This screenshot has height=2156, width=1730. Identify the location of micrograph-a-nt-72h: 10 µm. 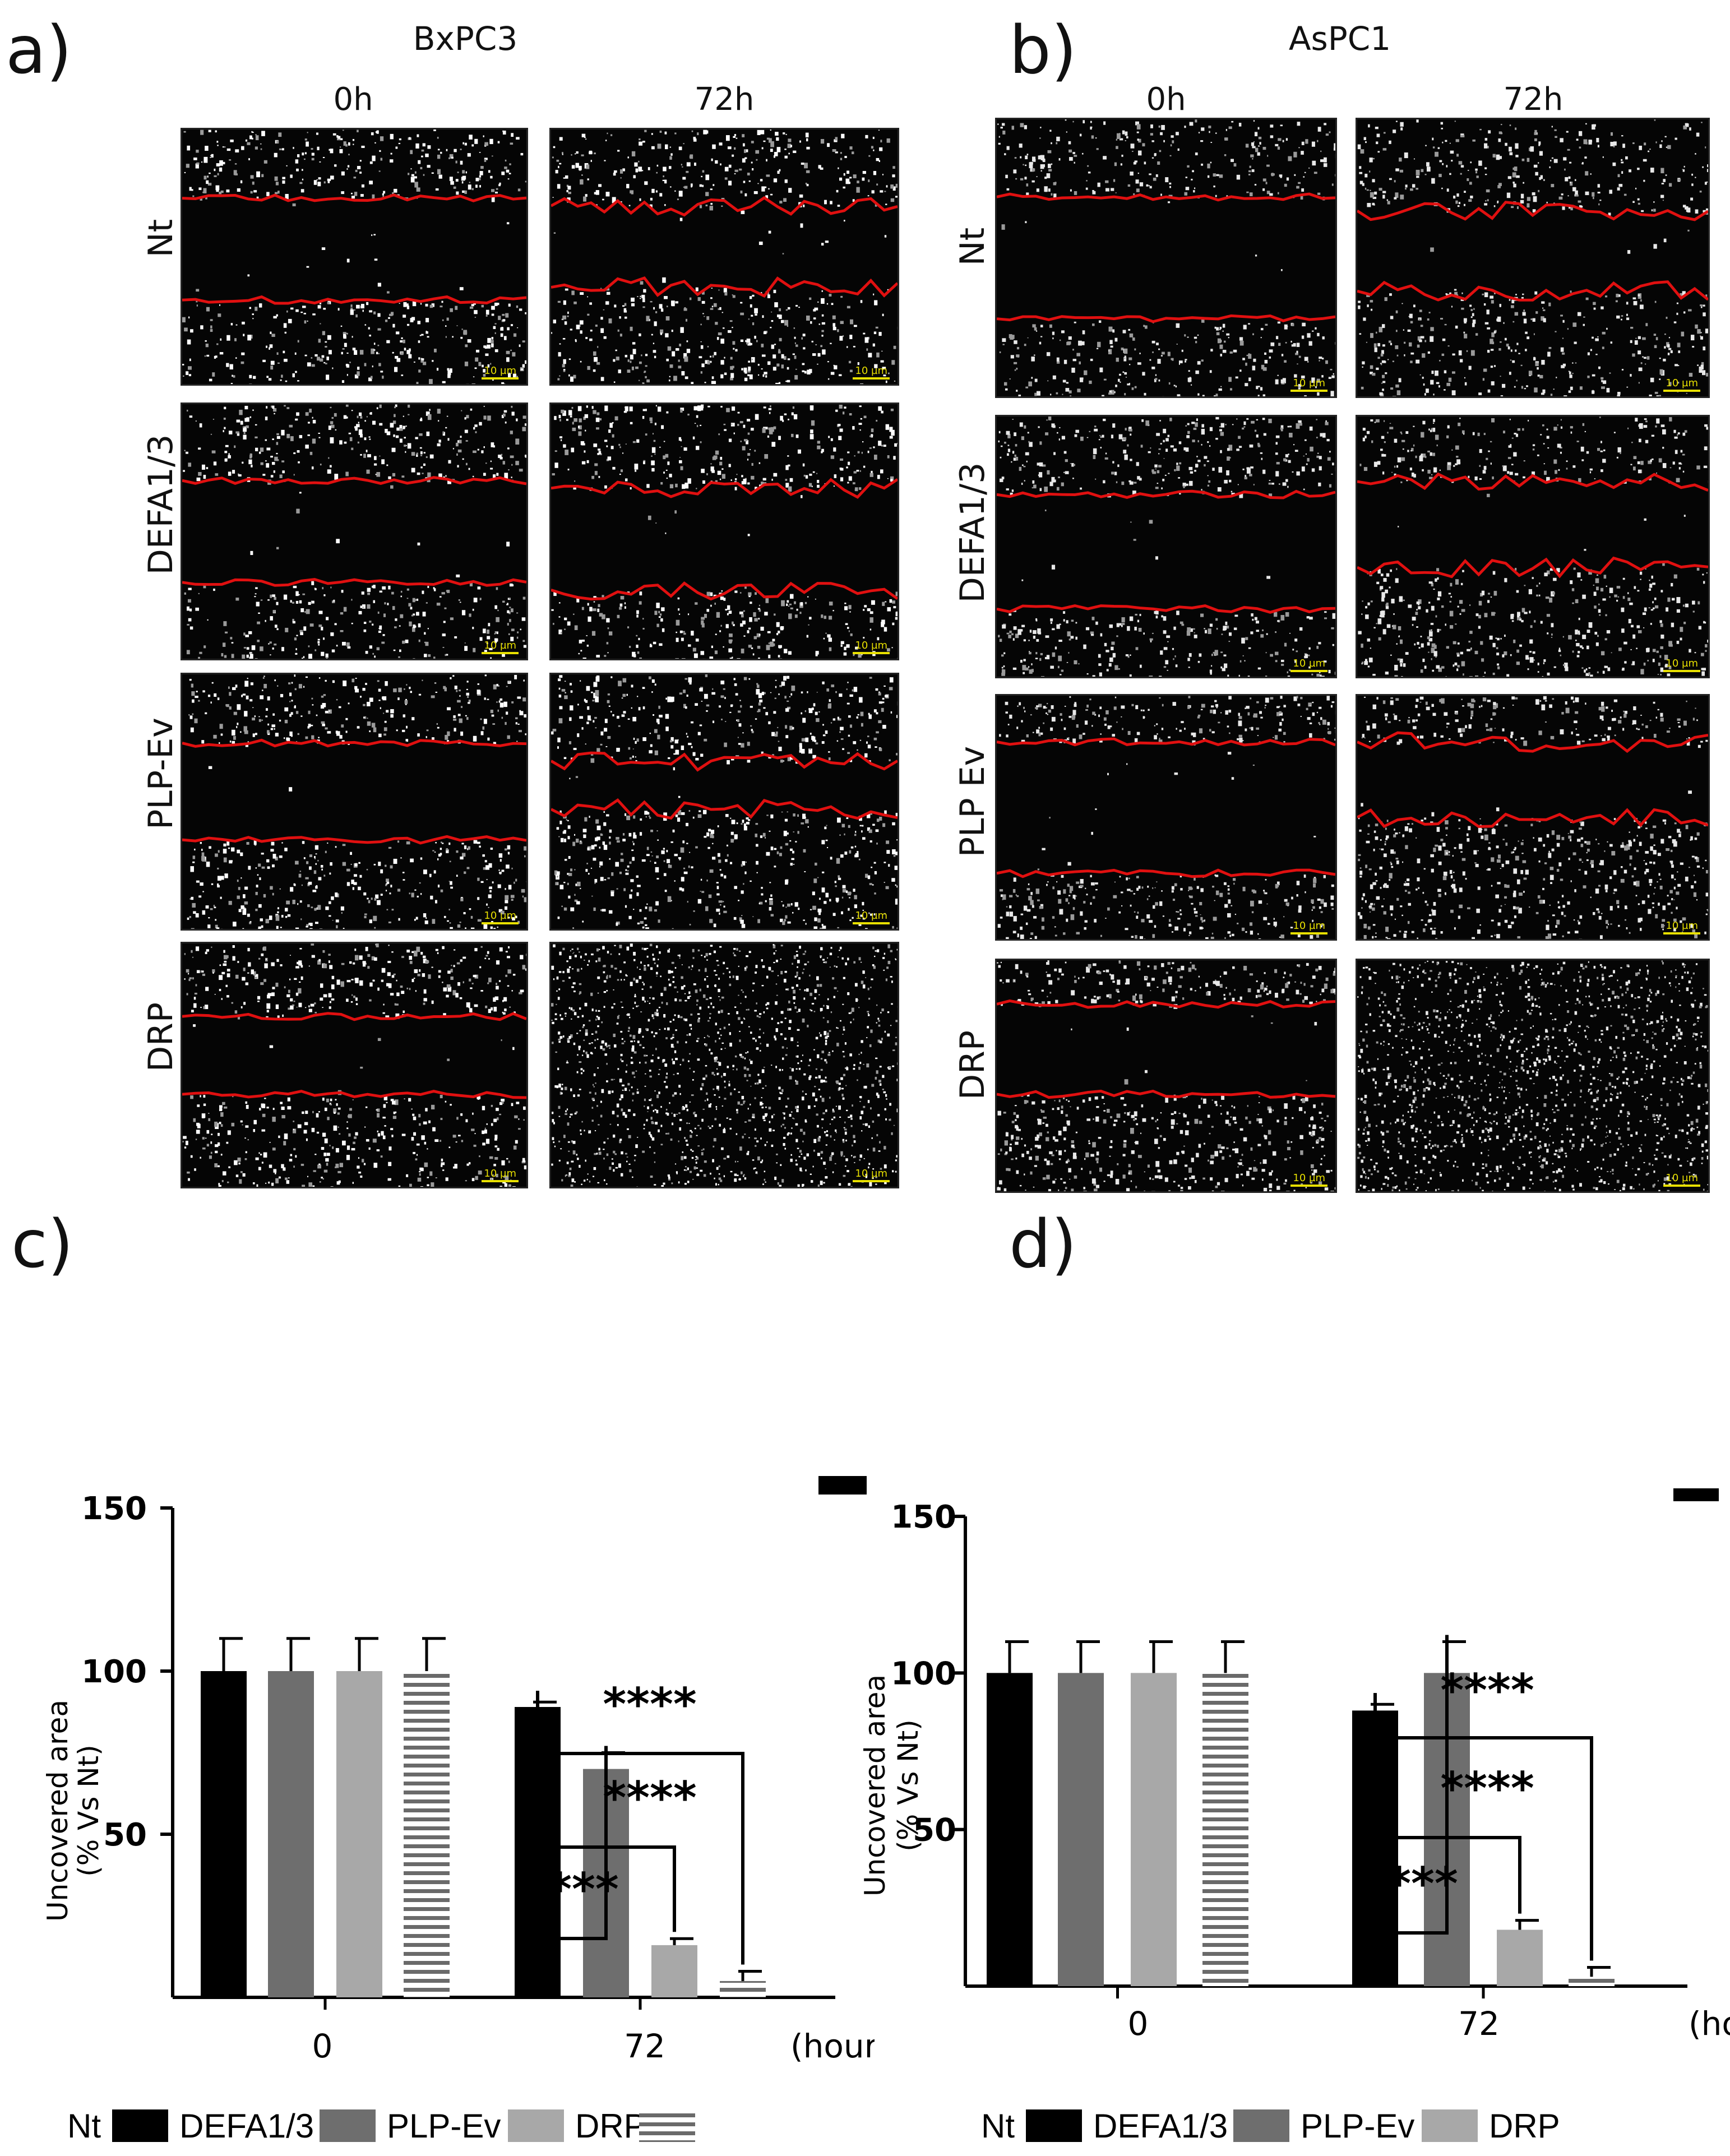
(724, 257).